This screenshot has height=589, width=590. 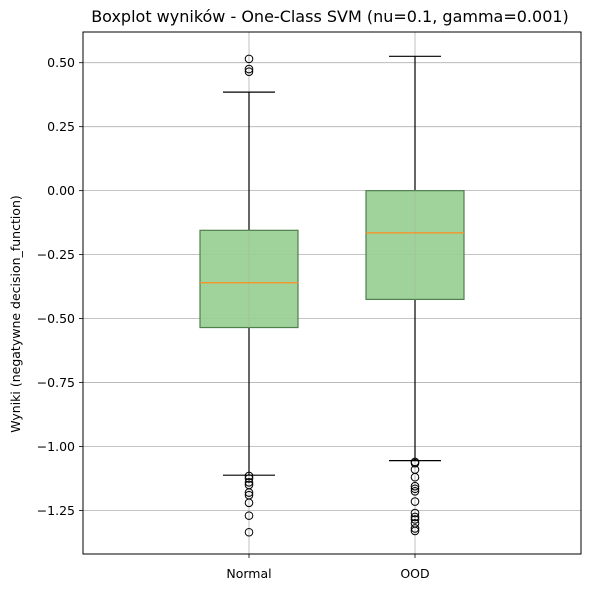 What do you see at coordinates (248, 573) in the screenshot?
I see `x-tick-label: Normal` at bounding box center [248, 573].